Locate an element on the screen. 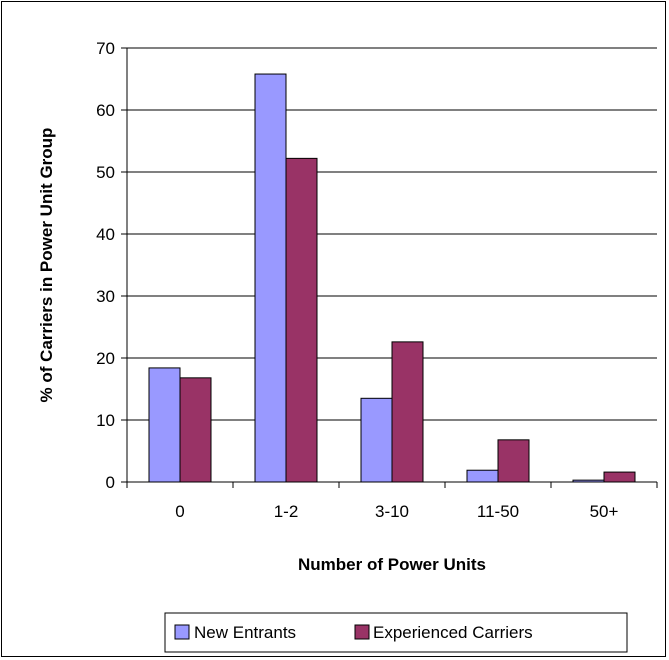 The height and width of the screenshot is (660, 669). x-tick-labels: 0 1-2 3-10 11-50 50+ is located at coordinates (392, 501).